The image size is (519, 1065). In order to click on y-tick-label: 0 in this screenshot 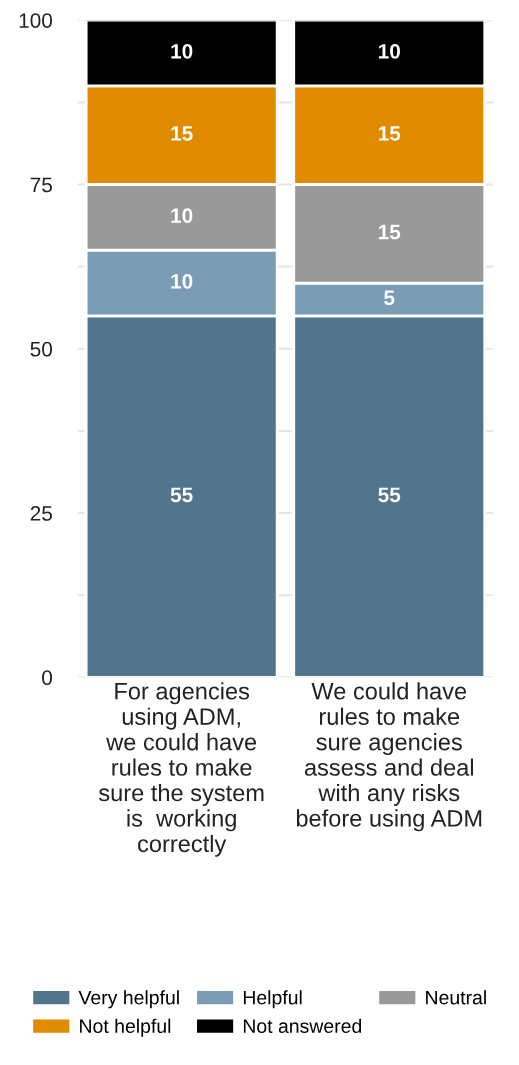, I will do `click(47, 678)`.